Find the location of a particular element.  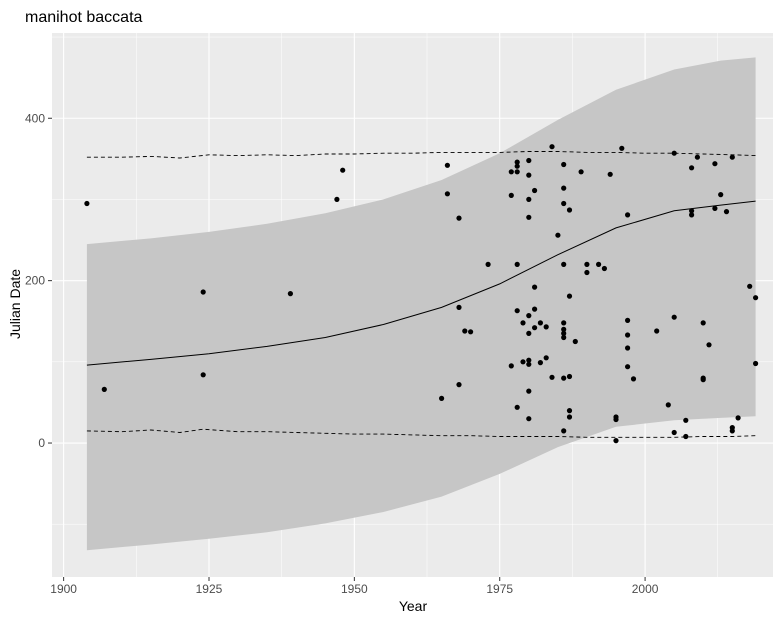

y-tick-label: 0 is located at coordinates (41, 443).